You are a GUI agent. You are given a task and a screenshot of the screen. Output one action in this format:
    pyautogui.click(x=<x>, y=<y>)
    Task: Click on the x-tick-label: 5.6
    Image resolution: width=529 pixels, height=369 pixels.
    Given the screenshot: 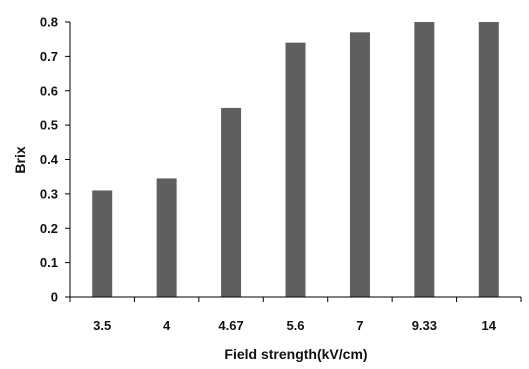 What is the action you would take?
    pyautogui.click(x=295, y=325)
    